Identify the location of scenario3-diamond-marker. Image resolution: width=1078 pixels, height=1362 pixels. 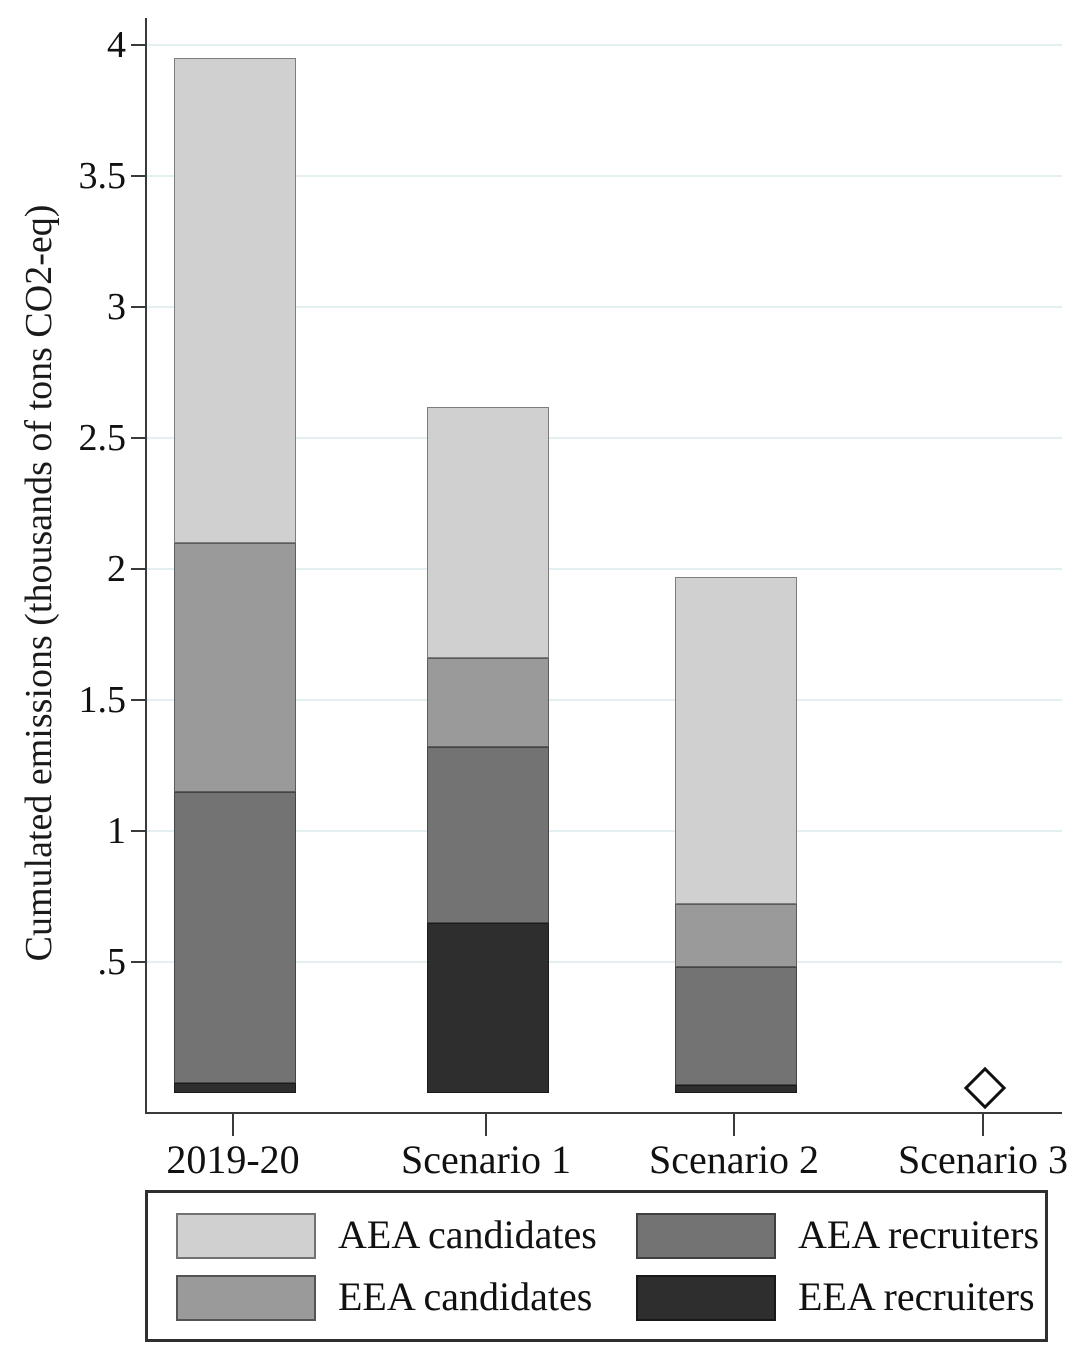
(985, 1087).